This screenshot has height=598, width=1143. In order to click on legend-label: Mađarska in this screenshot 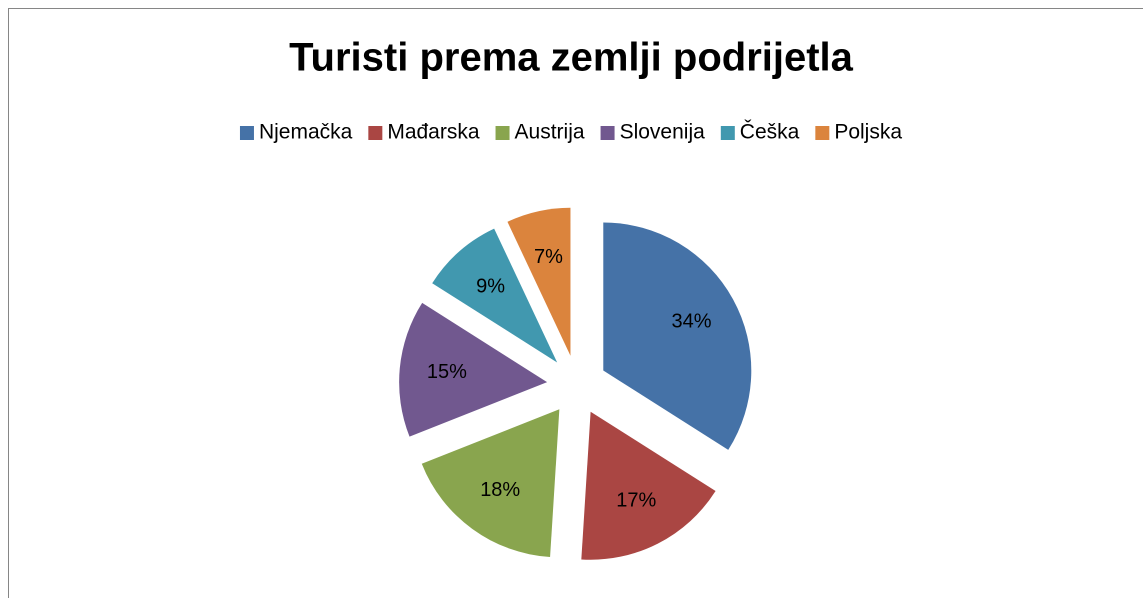, I will do `click(433, 132)`.